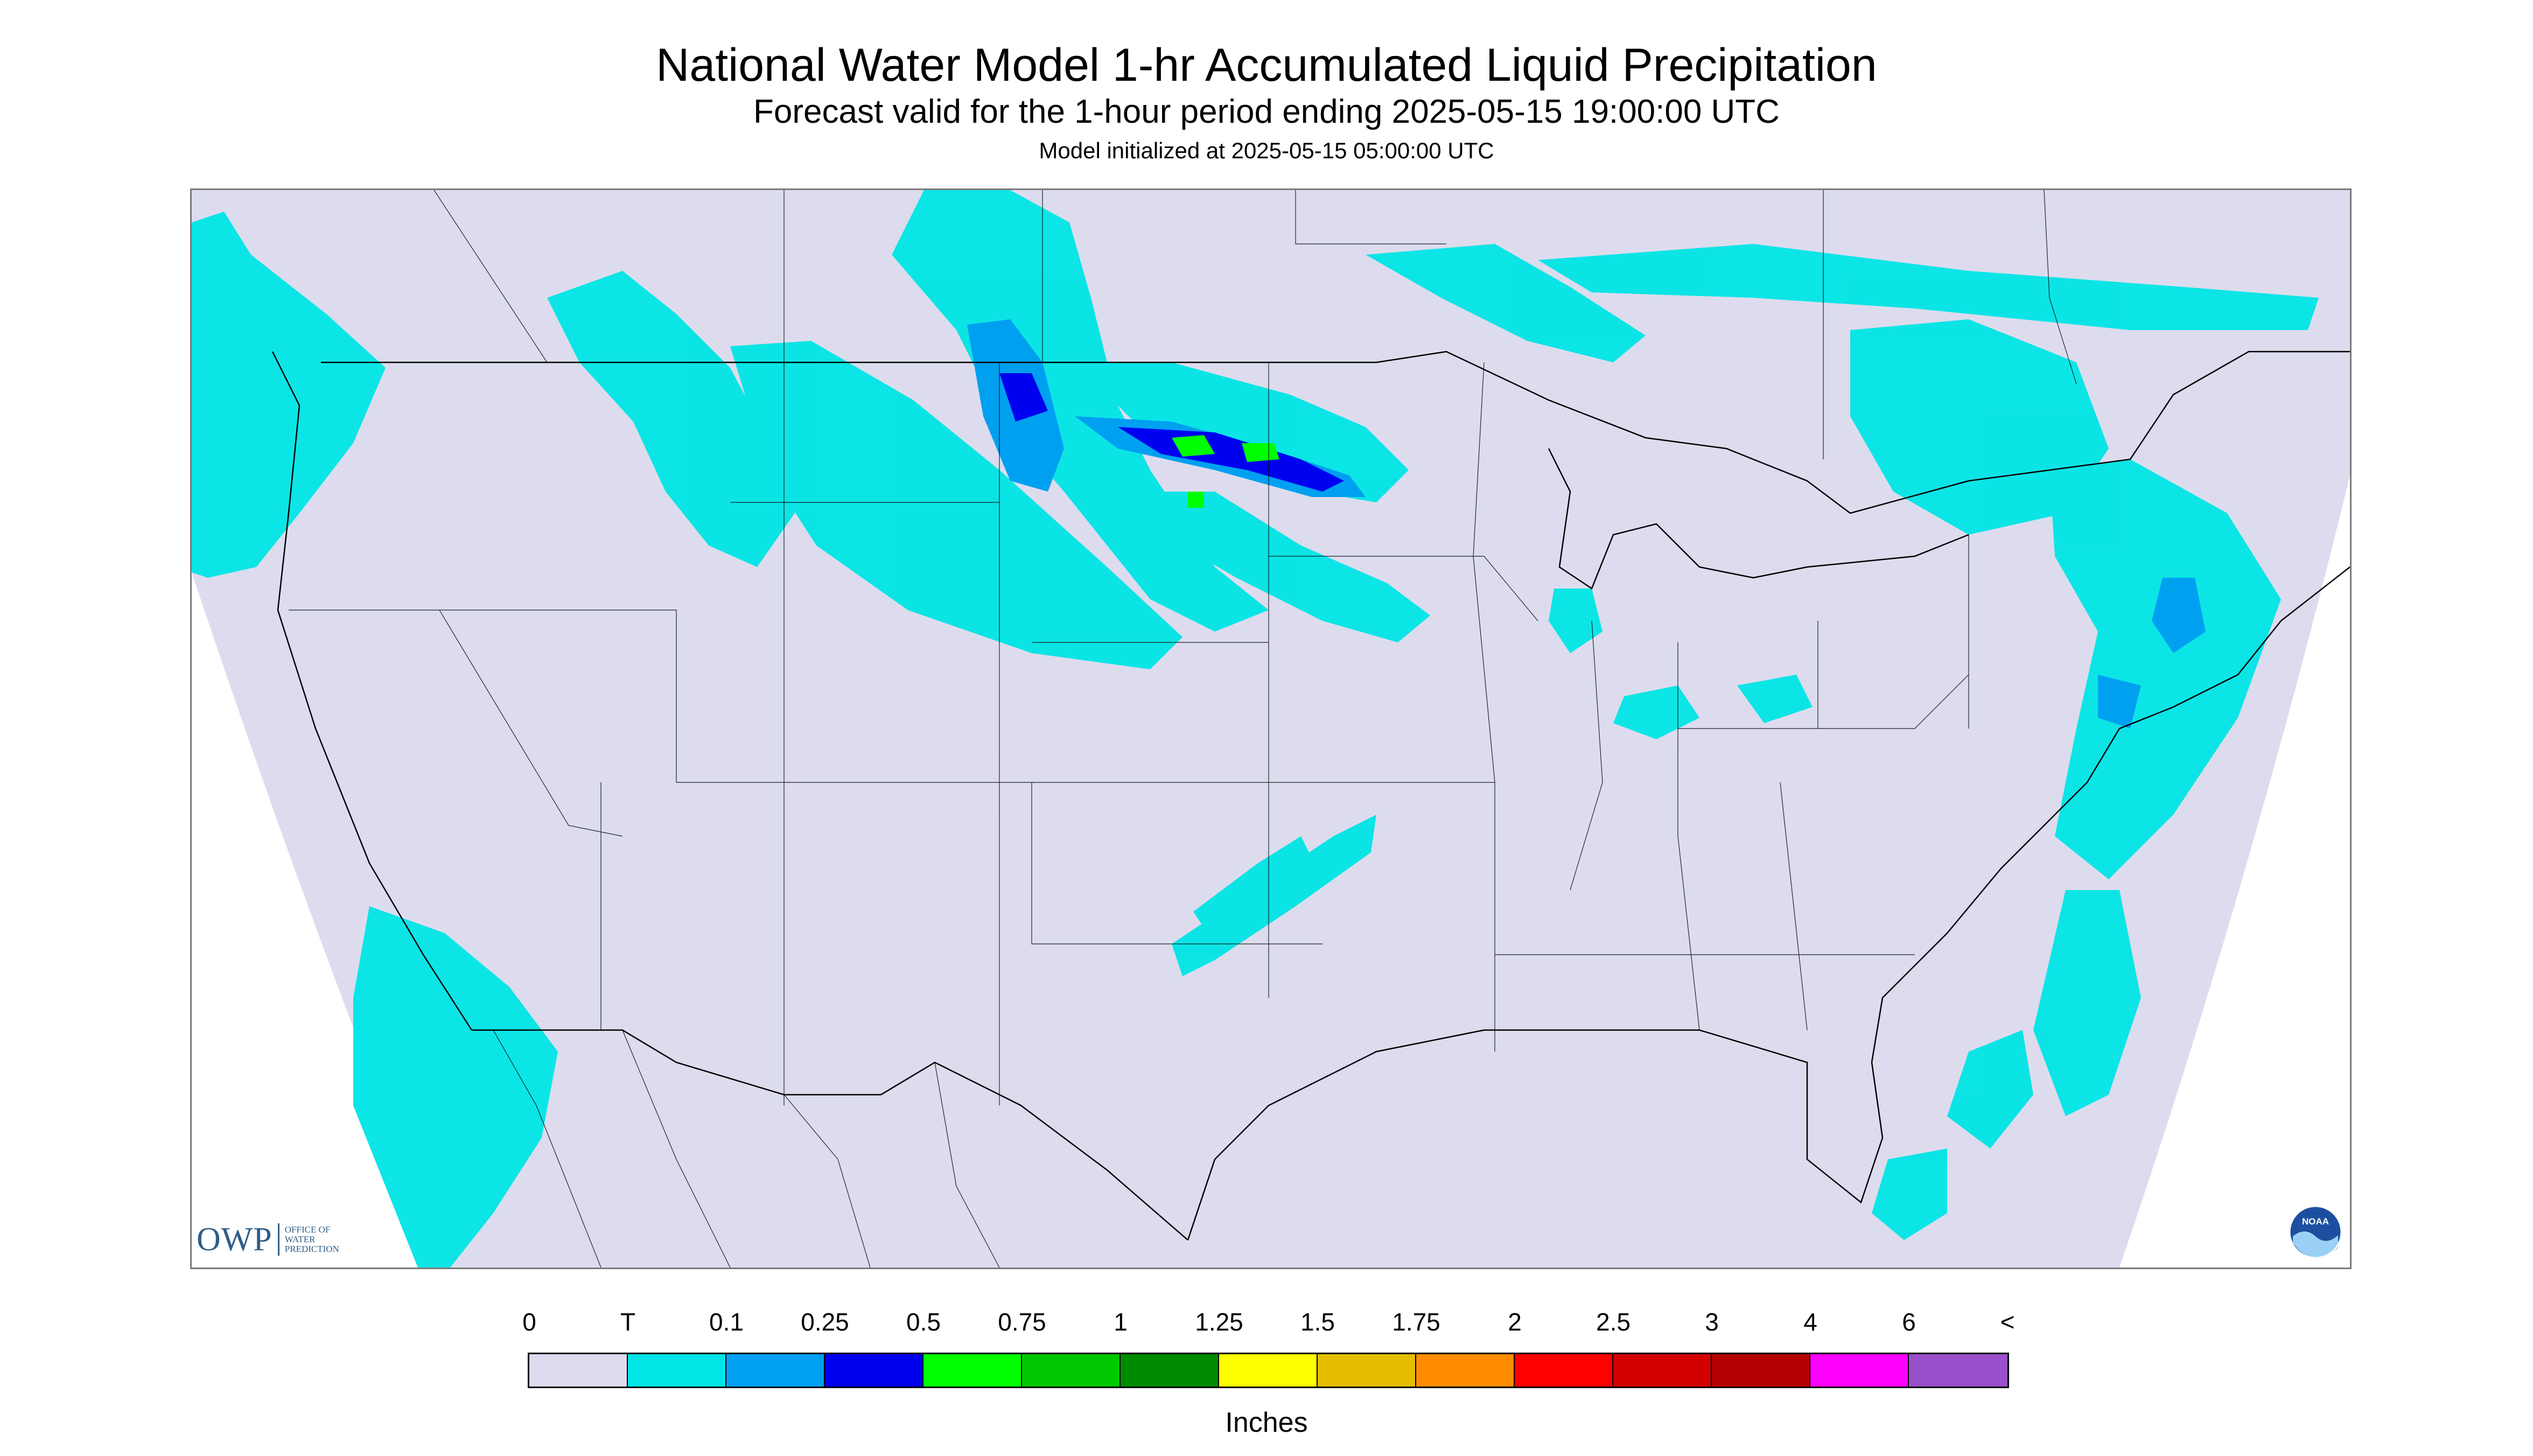 The height and width of the screenshot is (1456, 2533). Describe the element at coordinates (1758, 519) in the screenshot. I see `great-lakes` at that location.